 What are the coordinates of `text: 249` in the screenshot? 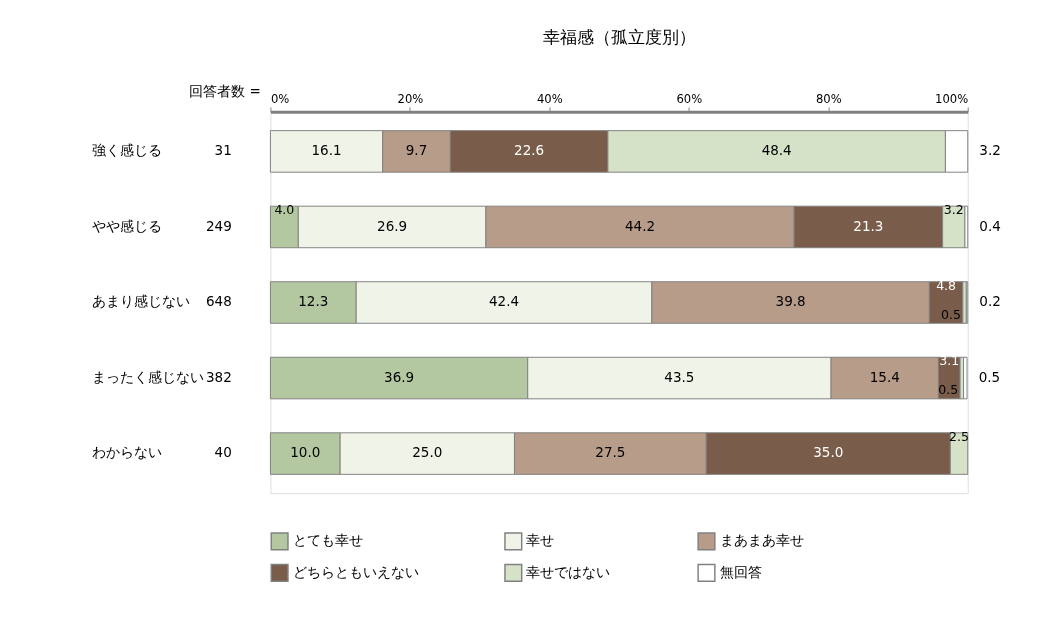 It's located at (218, 225).